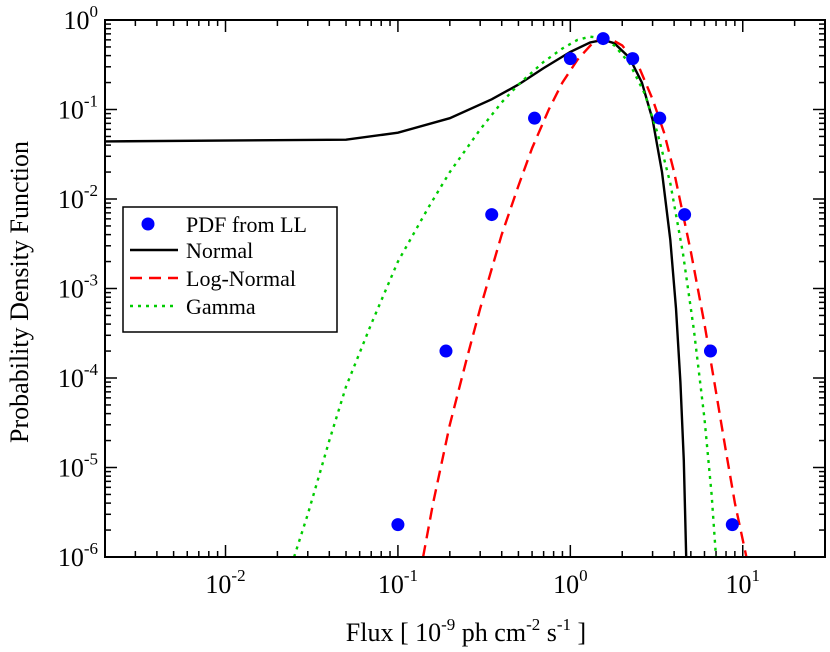 This screenshot has height=652, width=830. Describe the element at coordinates (78, 466) in the screenshot. I see `y-tick-label: 10⁻⁵` at that location.